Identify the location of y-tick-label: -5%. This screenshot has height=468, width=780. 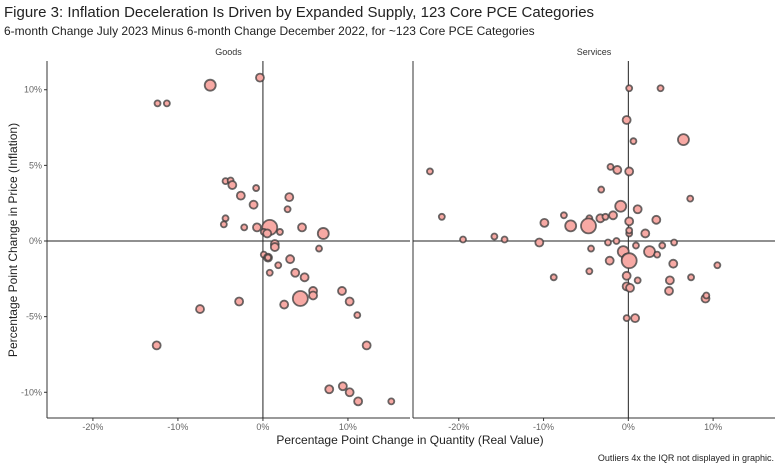
(34, 317).